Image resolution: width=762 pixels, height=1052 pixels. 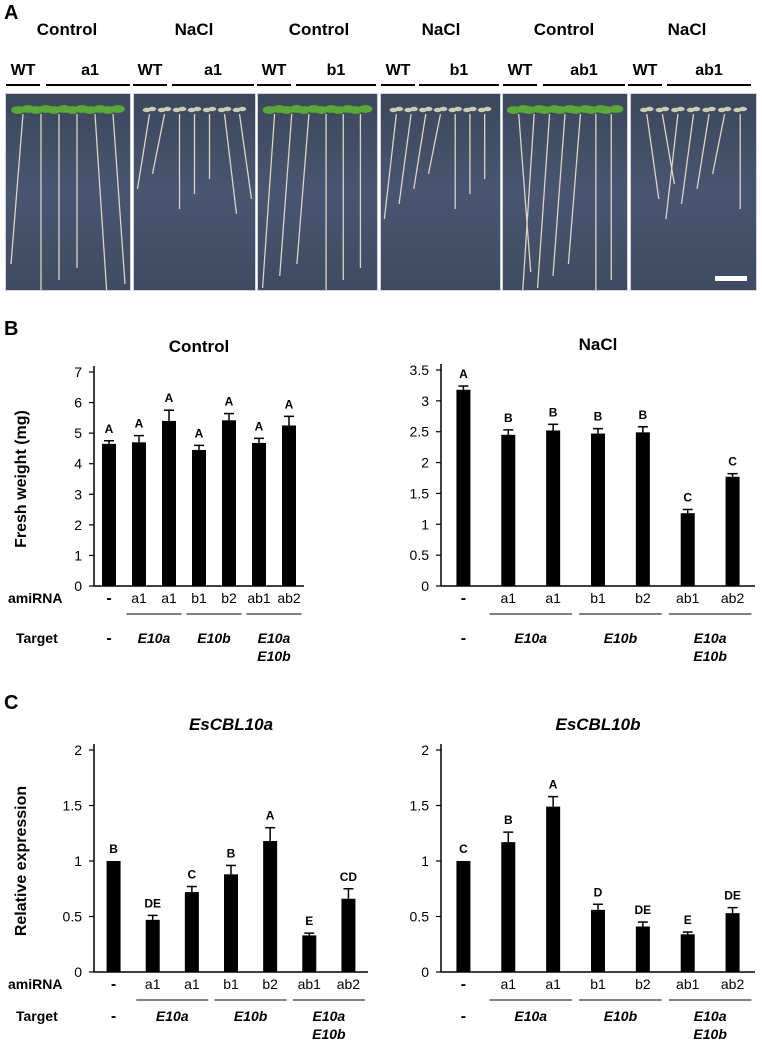 I want to click on chart-title: EsCBL10b, so click(x=597, y=724).